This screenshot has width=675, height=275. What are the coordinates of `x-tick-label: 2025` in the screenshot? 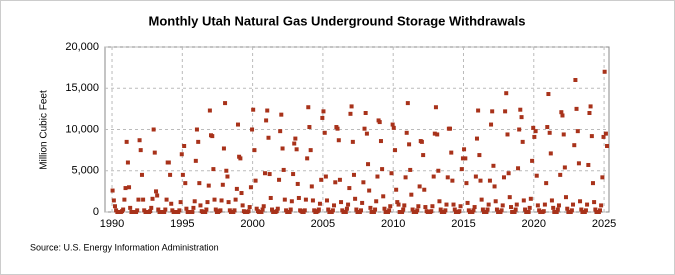 It's located at (604, 224).